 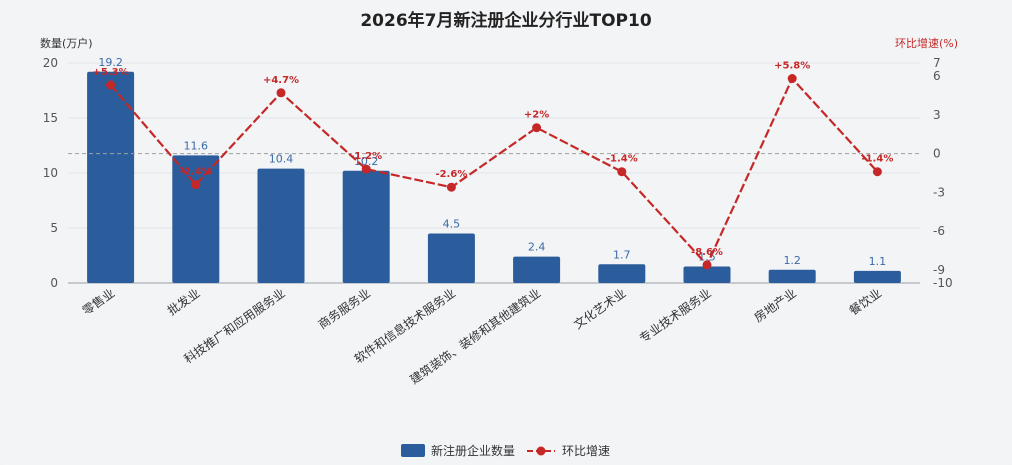 What do you see at coordinates (943, 283) in the screenshot?
I see `y-right-tick-label: -10` at bounding box center [943, 283].